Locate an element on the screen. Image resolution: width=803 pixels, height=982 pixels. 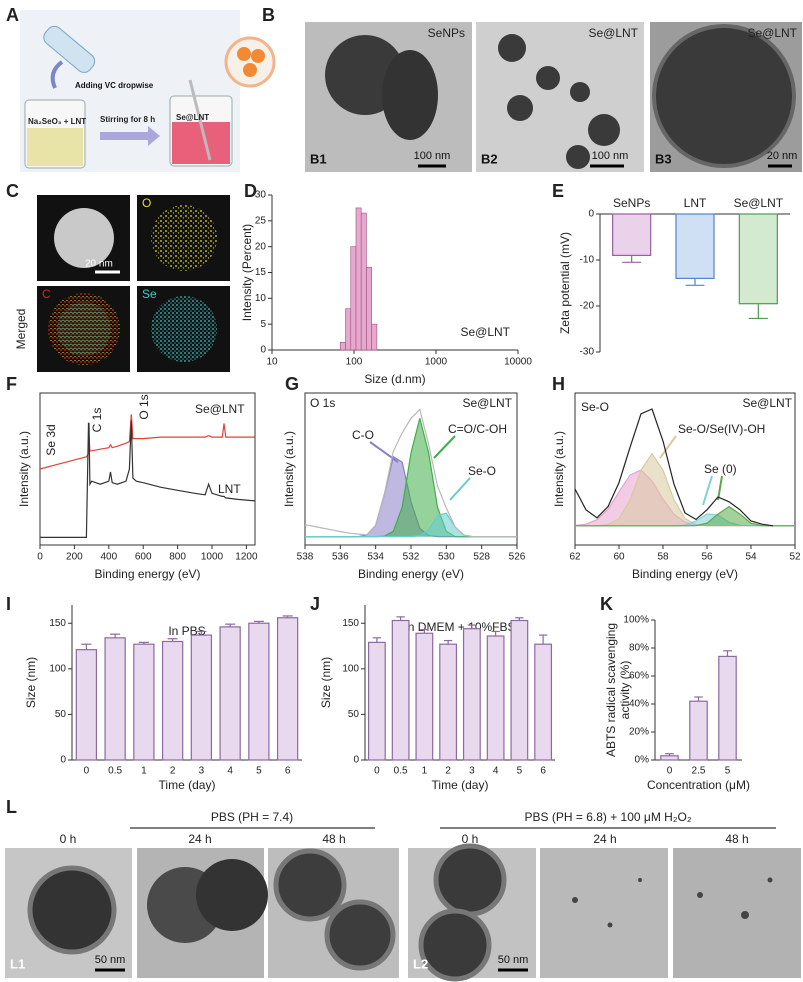
panel-label: I is located at coordinates (8, 604).